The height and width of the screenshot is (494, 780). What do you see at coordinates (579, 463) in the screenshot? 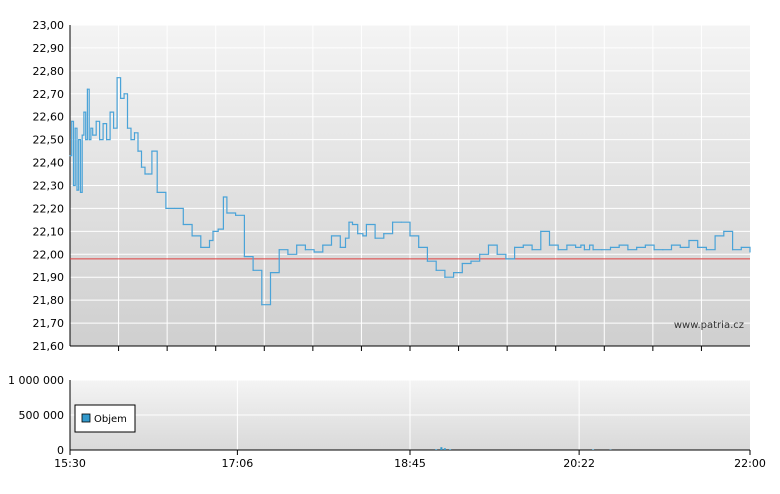
I see `volume-x-tick-label: 20:22` at bounding box center [579, 463].